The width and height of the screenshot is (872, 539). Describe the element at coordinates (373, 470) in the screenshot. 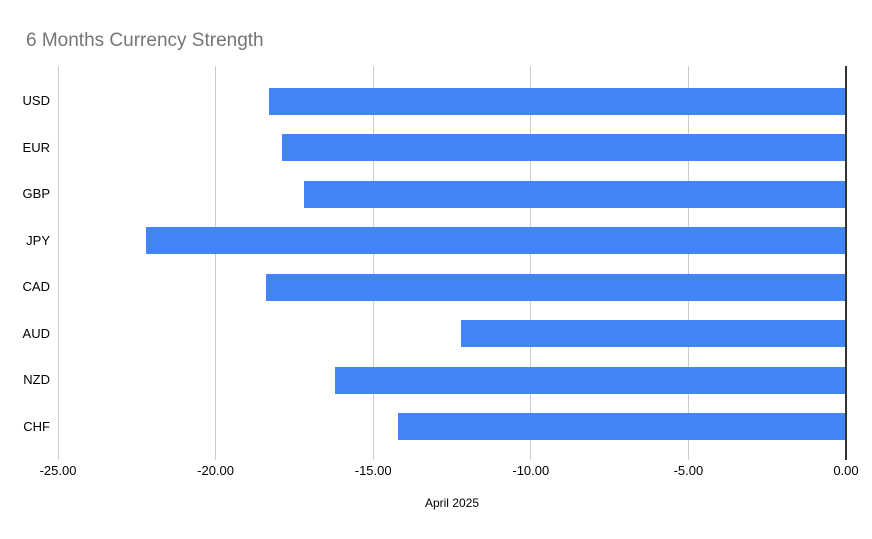

I see `x-tick-label: -15.00` at that location.